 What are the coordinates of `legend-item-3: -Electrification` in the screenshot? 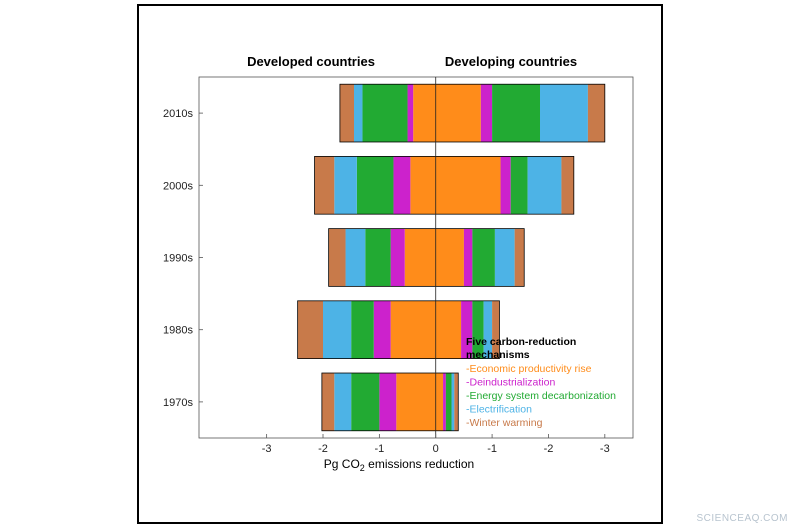 It's located at (499, 410).